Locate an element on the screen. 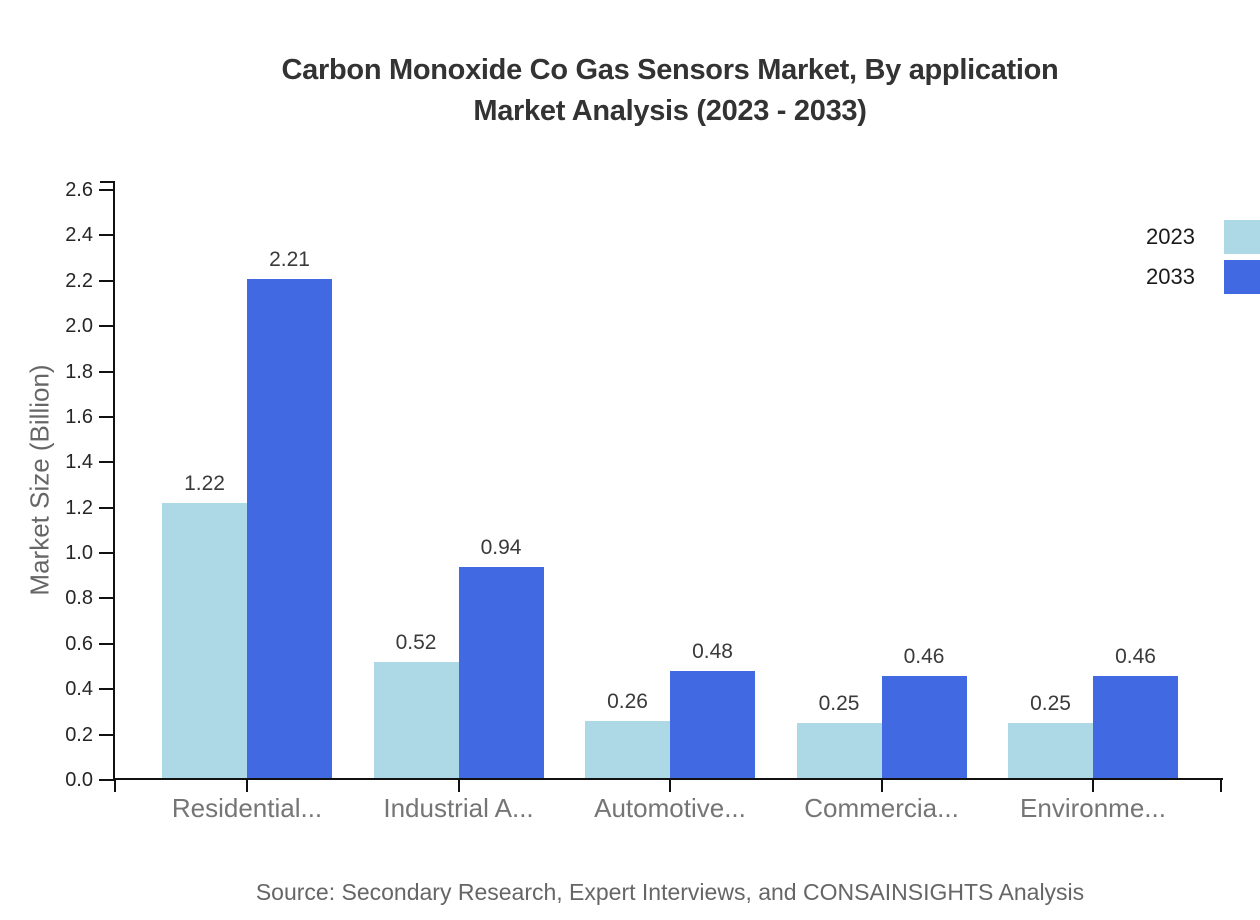  bar-2023-group4 is located at coordinates (839, 751).